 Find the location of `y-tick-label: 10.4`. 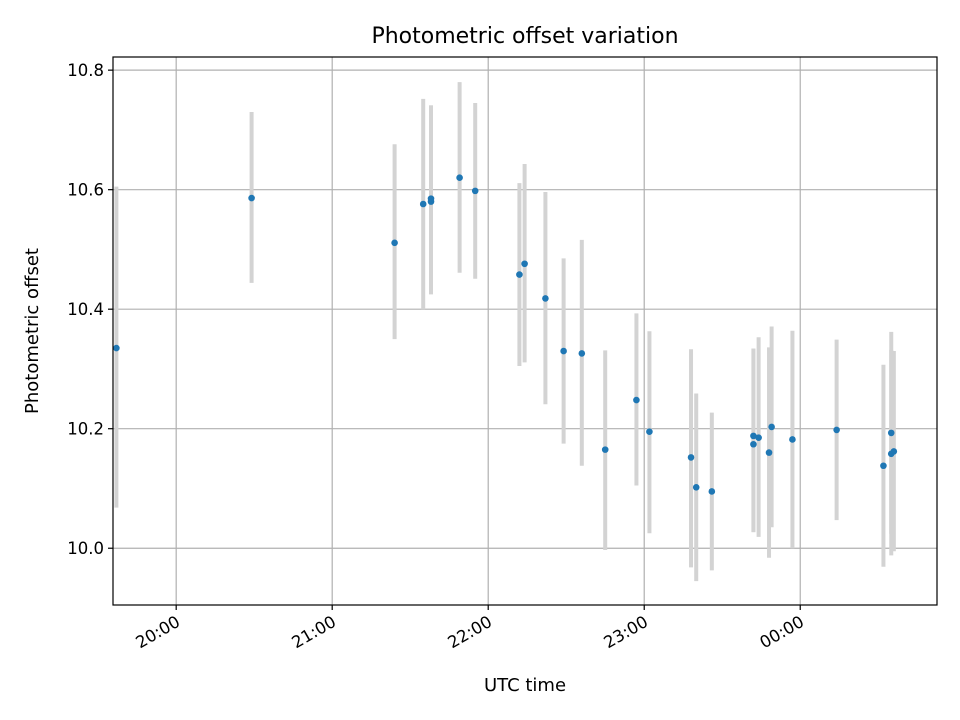

y-tick-label: 10.4 is located at coordinates (85, 309).